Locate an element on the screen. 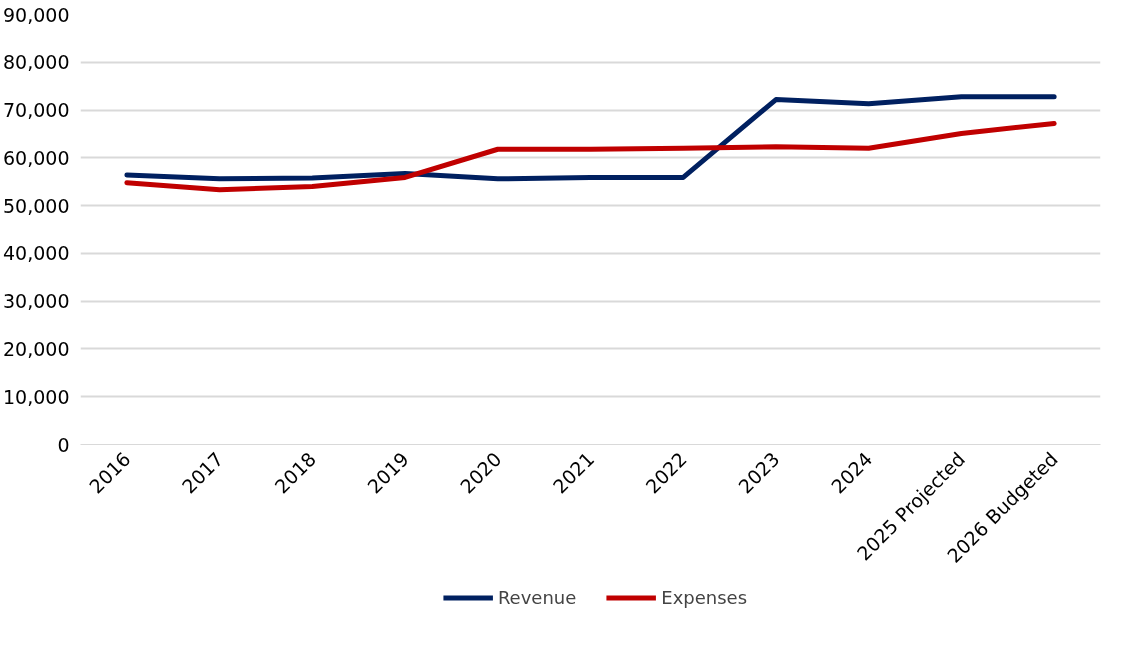  y-tick-label: 10,000 is located at coordinates (36, 396).